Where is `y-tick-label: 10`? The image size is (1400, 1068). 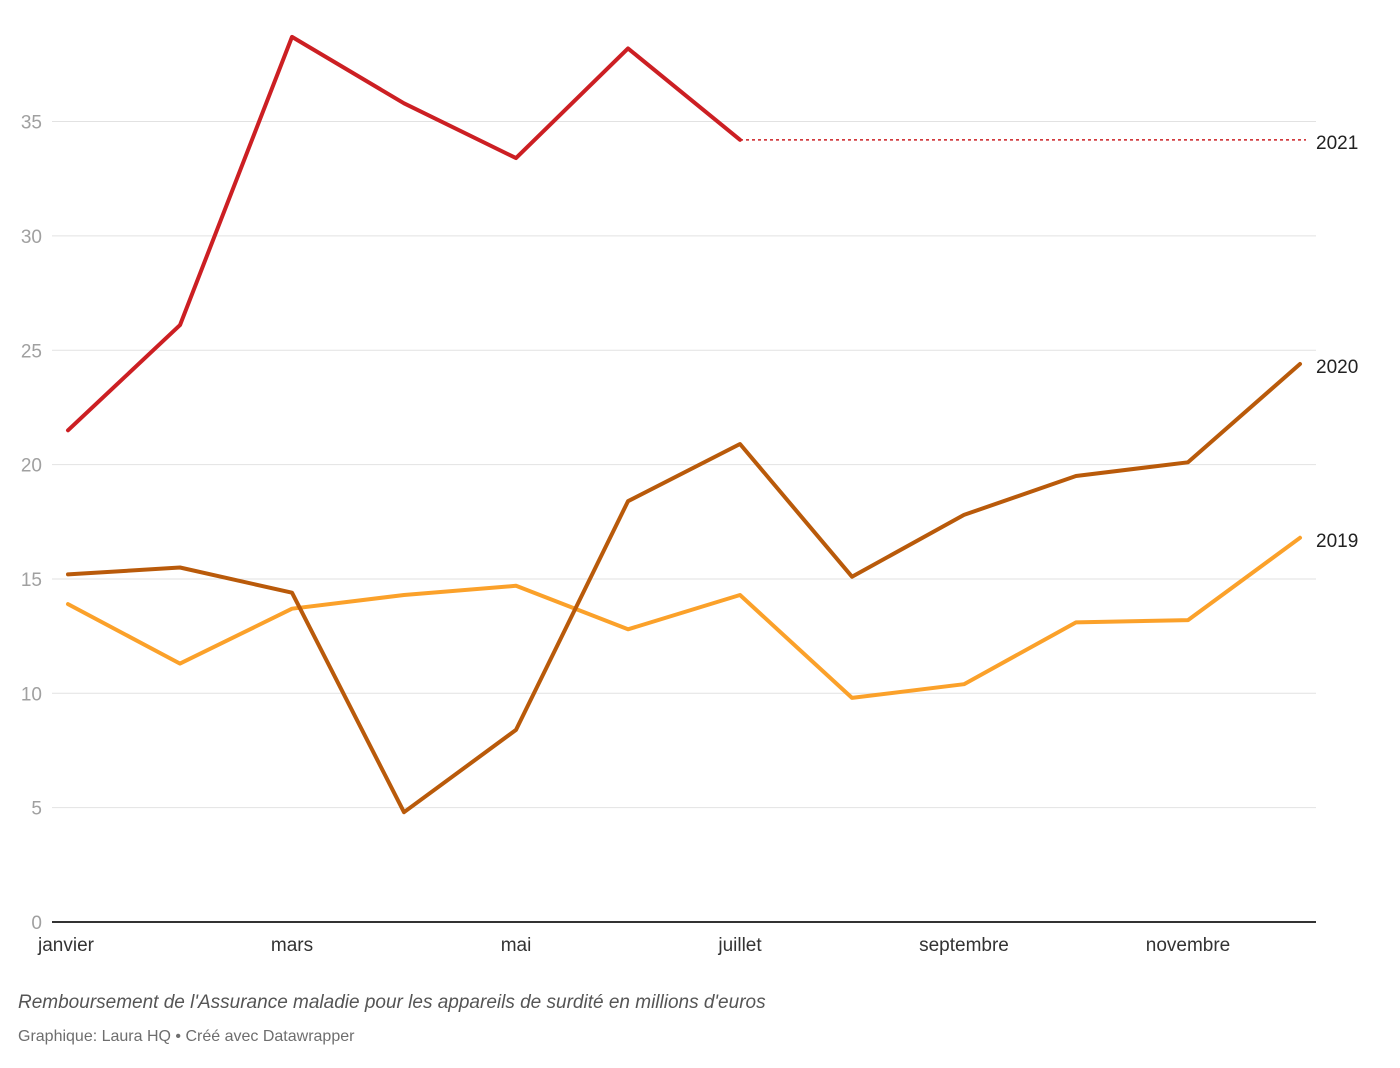 y-tick-label: 10 is located at coordinates (31, 694).